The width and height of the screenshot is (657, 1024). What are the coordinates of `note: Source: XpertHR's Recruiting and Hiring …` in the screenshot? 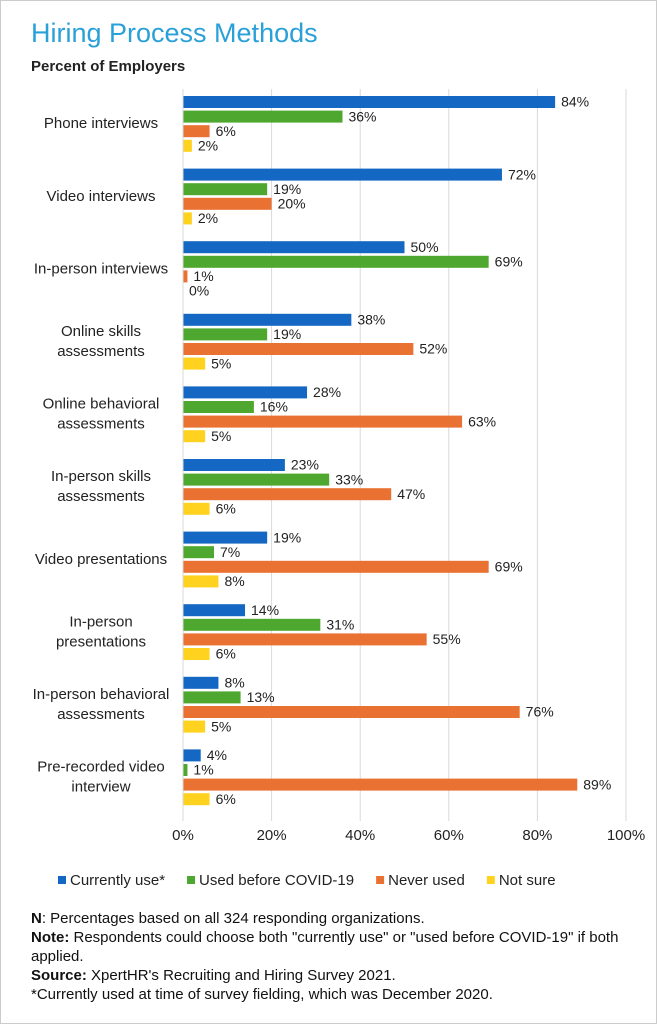 It's located at (331, 975).